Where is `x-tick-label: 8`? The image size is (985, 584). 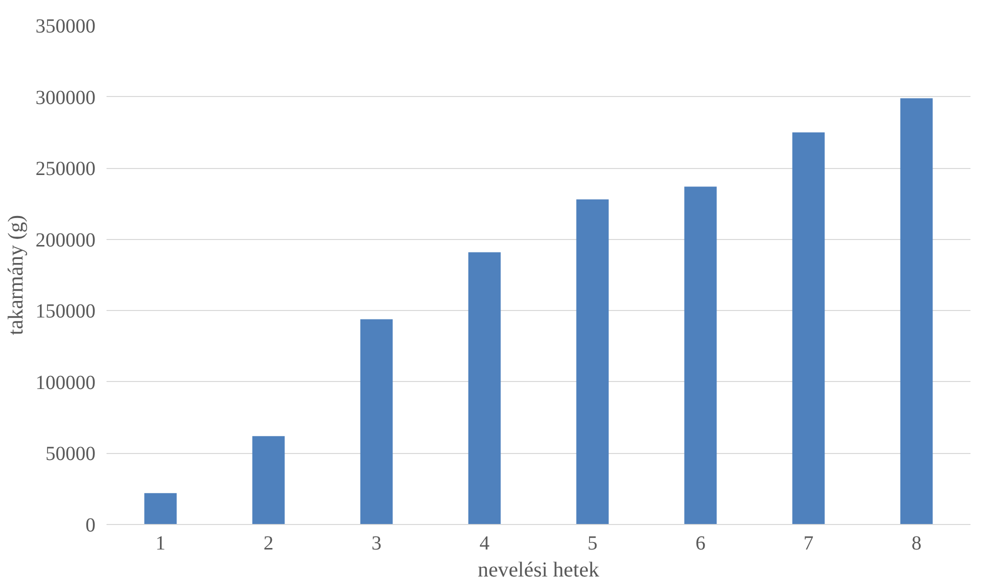
x-tick-label: 8 is located at coordinates (917, 543).